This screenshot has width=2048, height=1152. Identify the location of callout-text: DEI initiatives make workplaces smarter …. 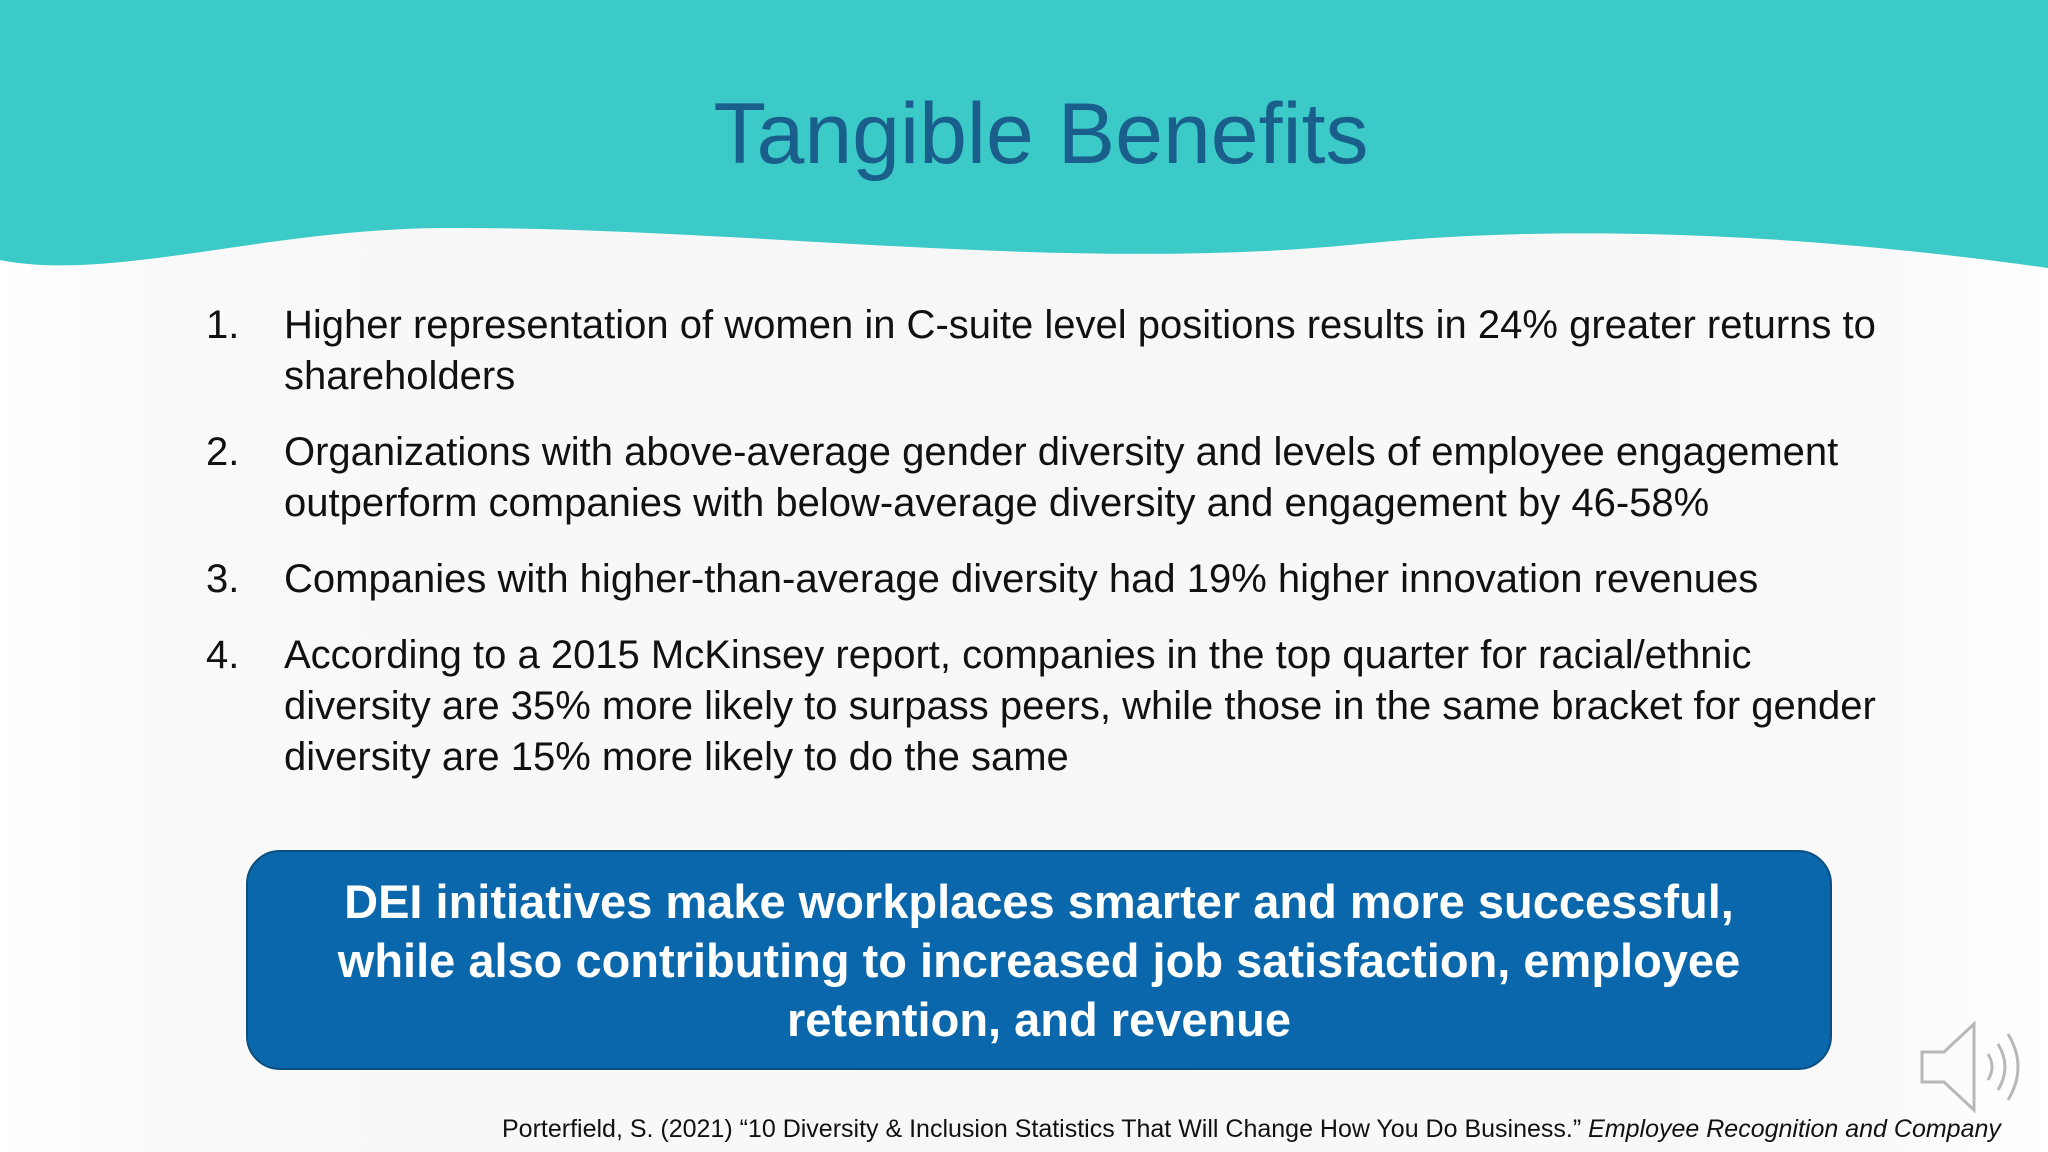
(1039, 960).